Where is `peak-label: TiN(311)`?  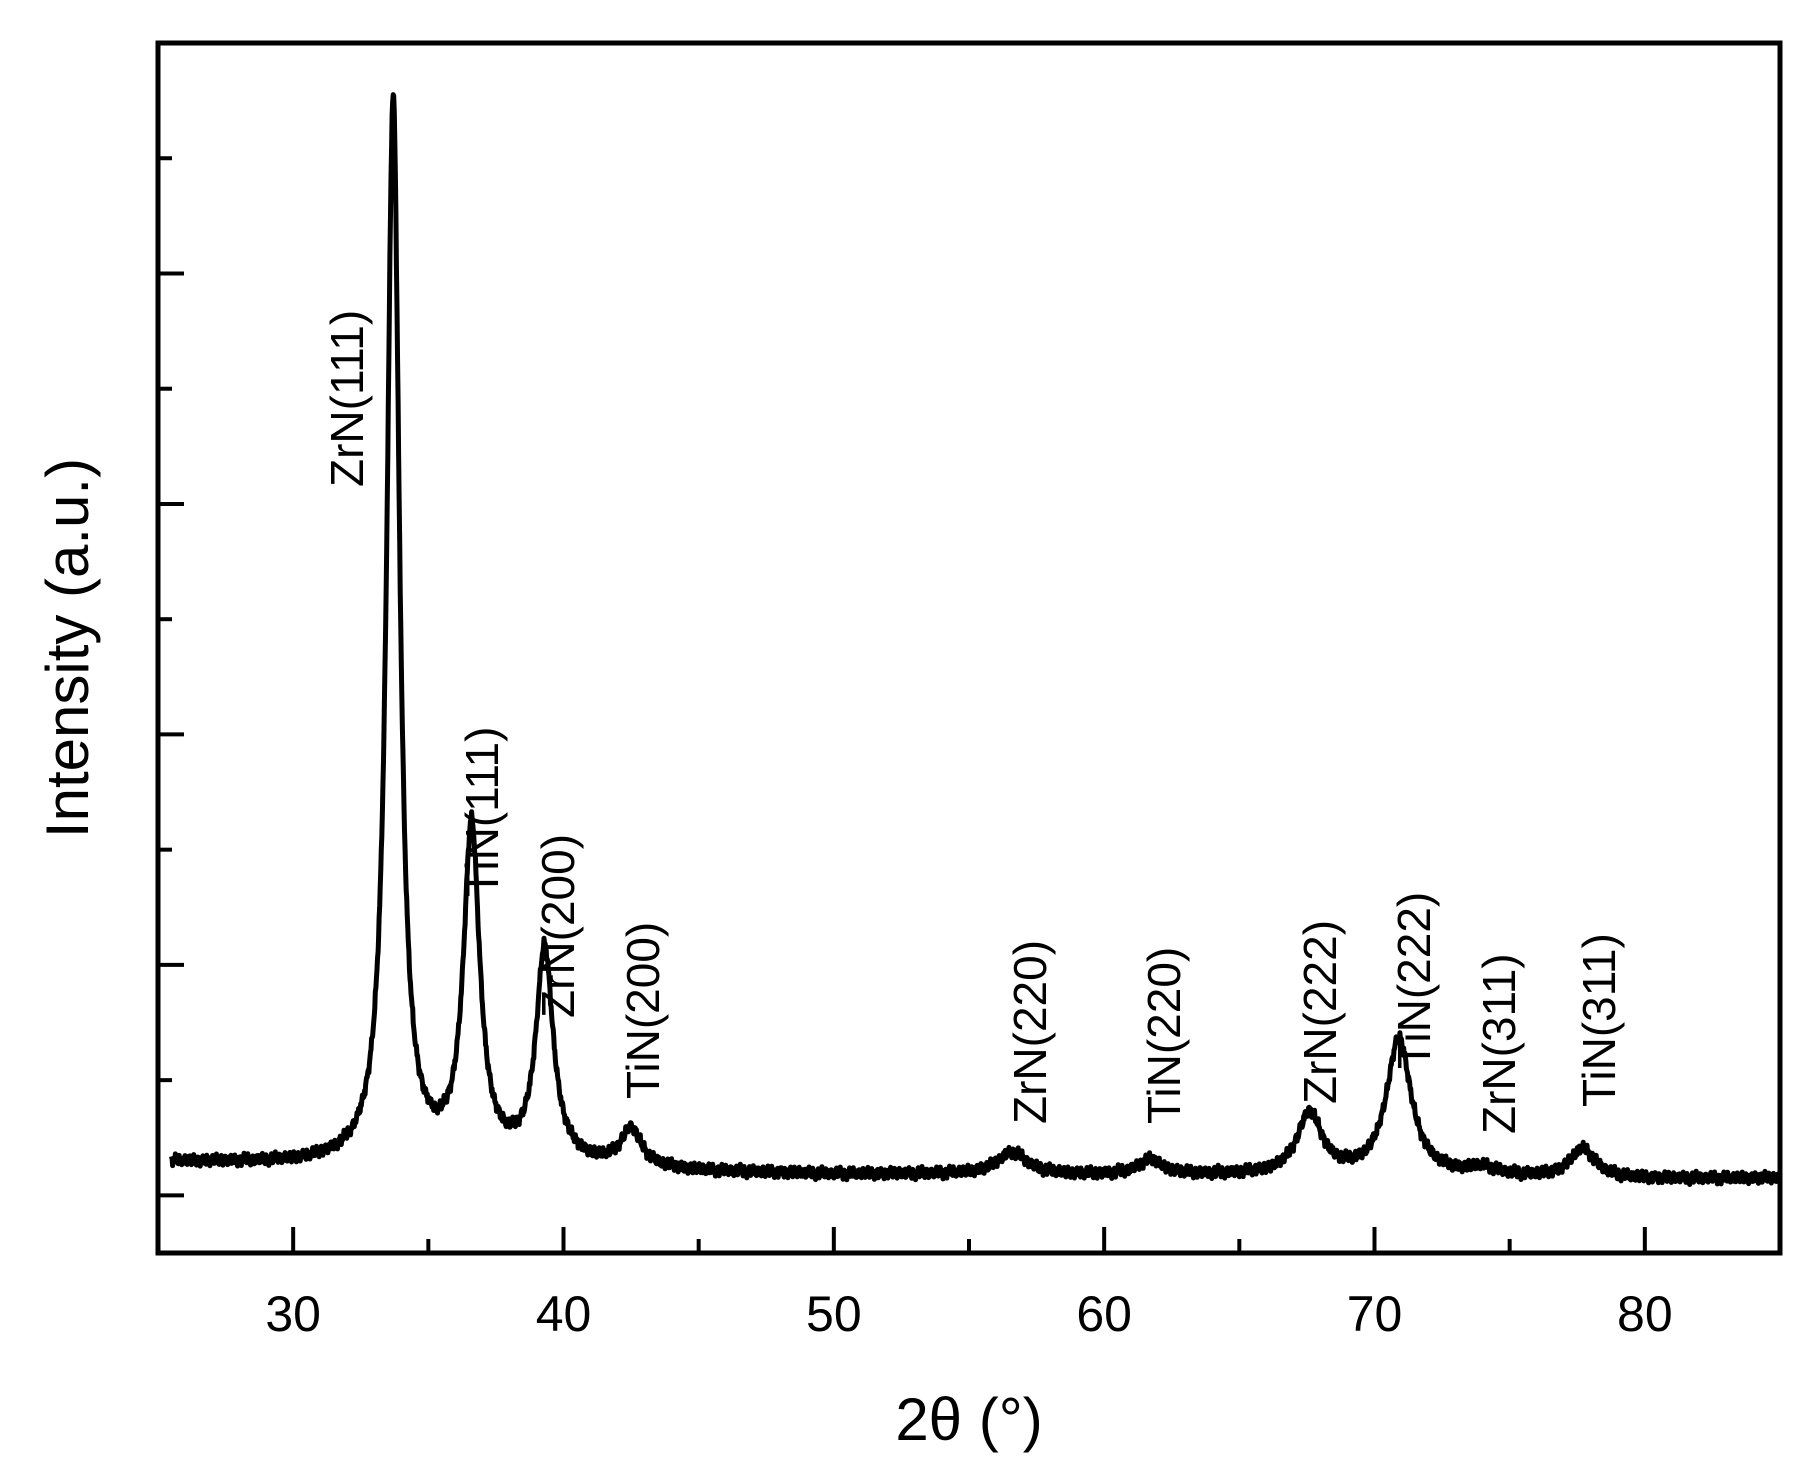
peak-label: TiN(311) is located at coordinates (1599, 1020).